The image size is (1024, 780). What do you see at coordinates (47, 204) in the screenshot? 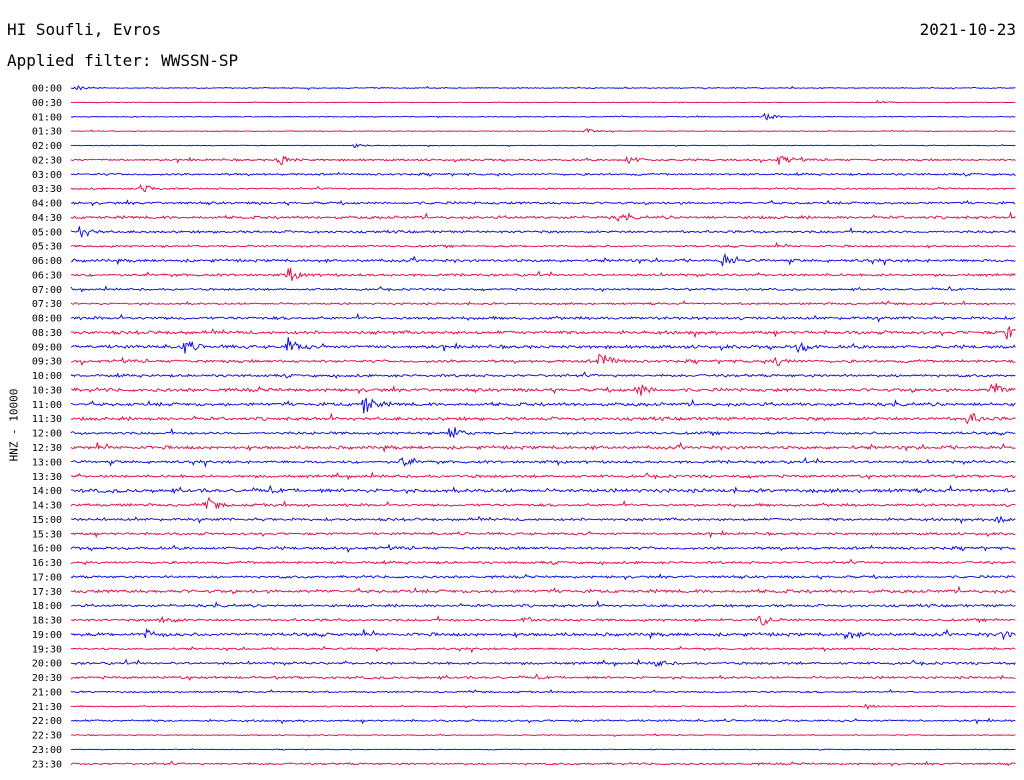
I see `tick-label-0400: 04:00` at bounding box center [47, 204].